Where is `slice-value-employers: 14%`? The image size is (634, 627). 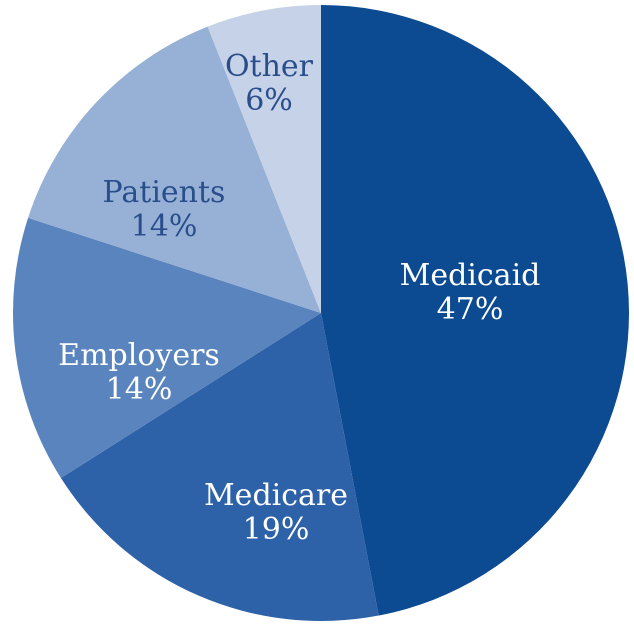 slice-value-employers: 14% is located at coordinates (139, 389).